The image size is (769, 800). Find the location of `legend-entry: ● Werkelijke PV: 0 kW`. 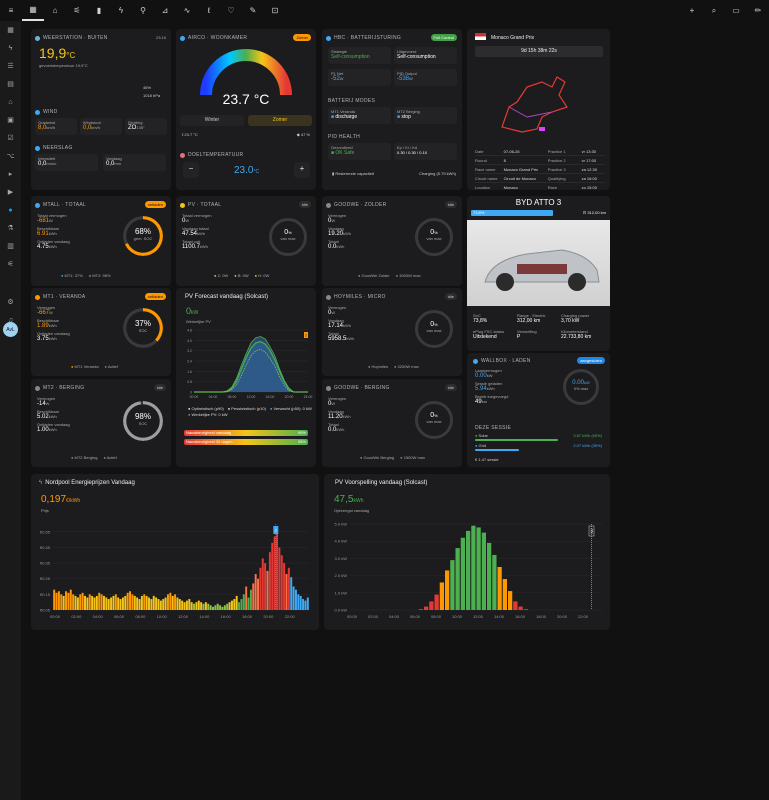

legend-entry: ● Werkelijke PV: 0 kW is located at coordinates (208, 414).